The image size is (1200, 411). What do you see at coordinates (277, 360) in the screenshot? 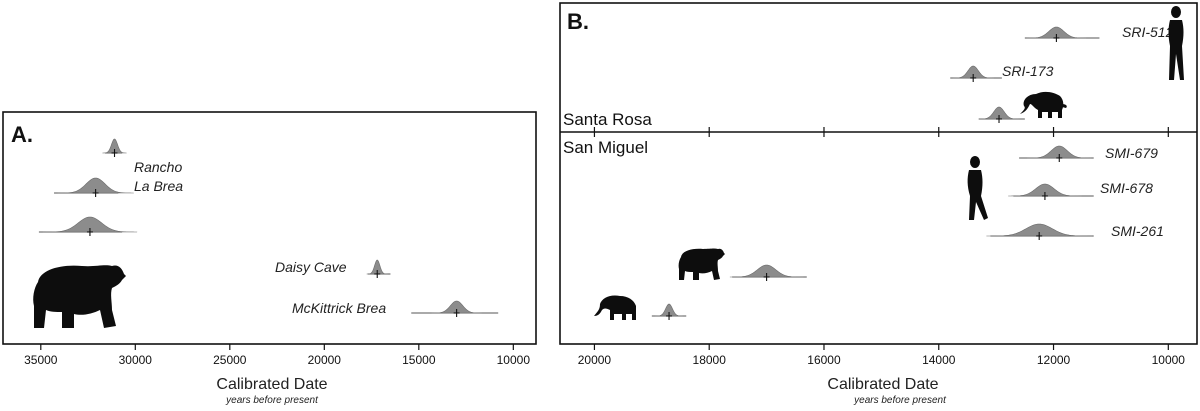
I see `panel-a-tick-labels: 35000 30000 25000 20000 15000 10000` at bounding box center [277, 360].